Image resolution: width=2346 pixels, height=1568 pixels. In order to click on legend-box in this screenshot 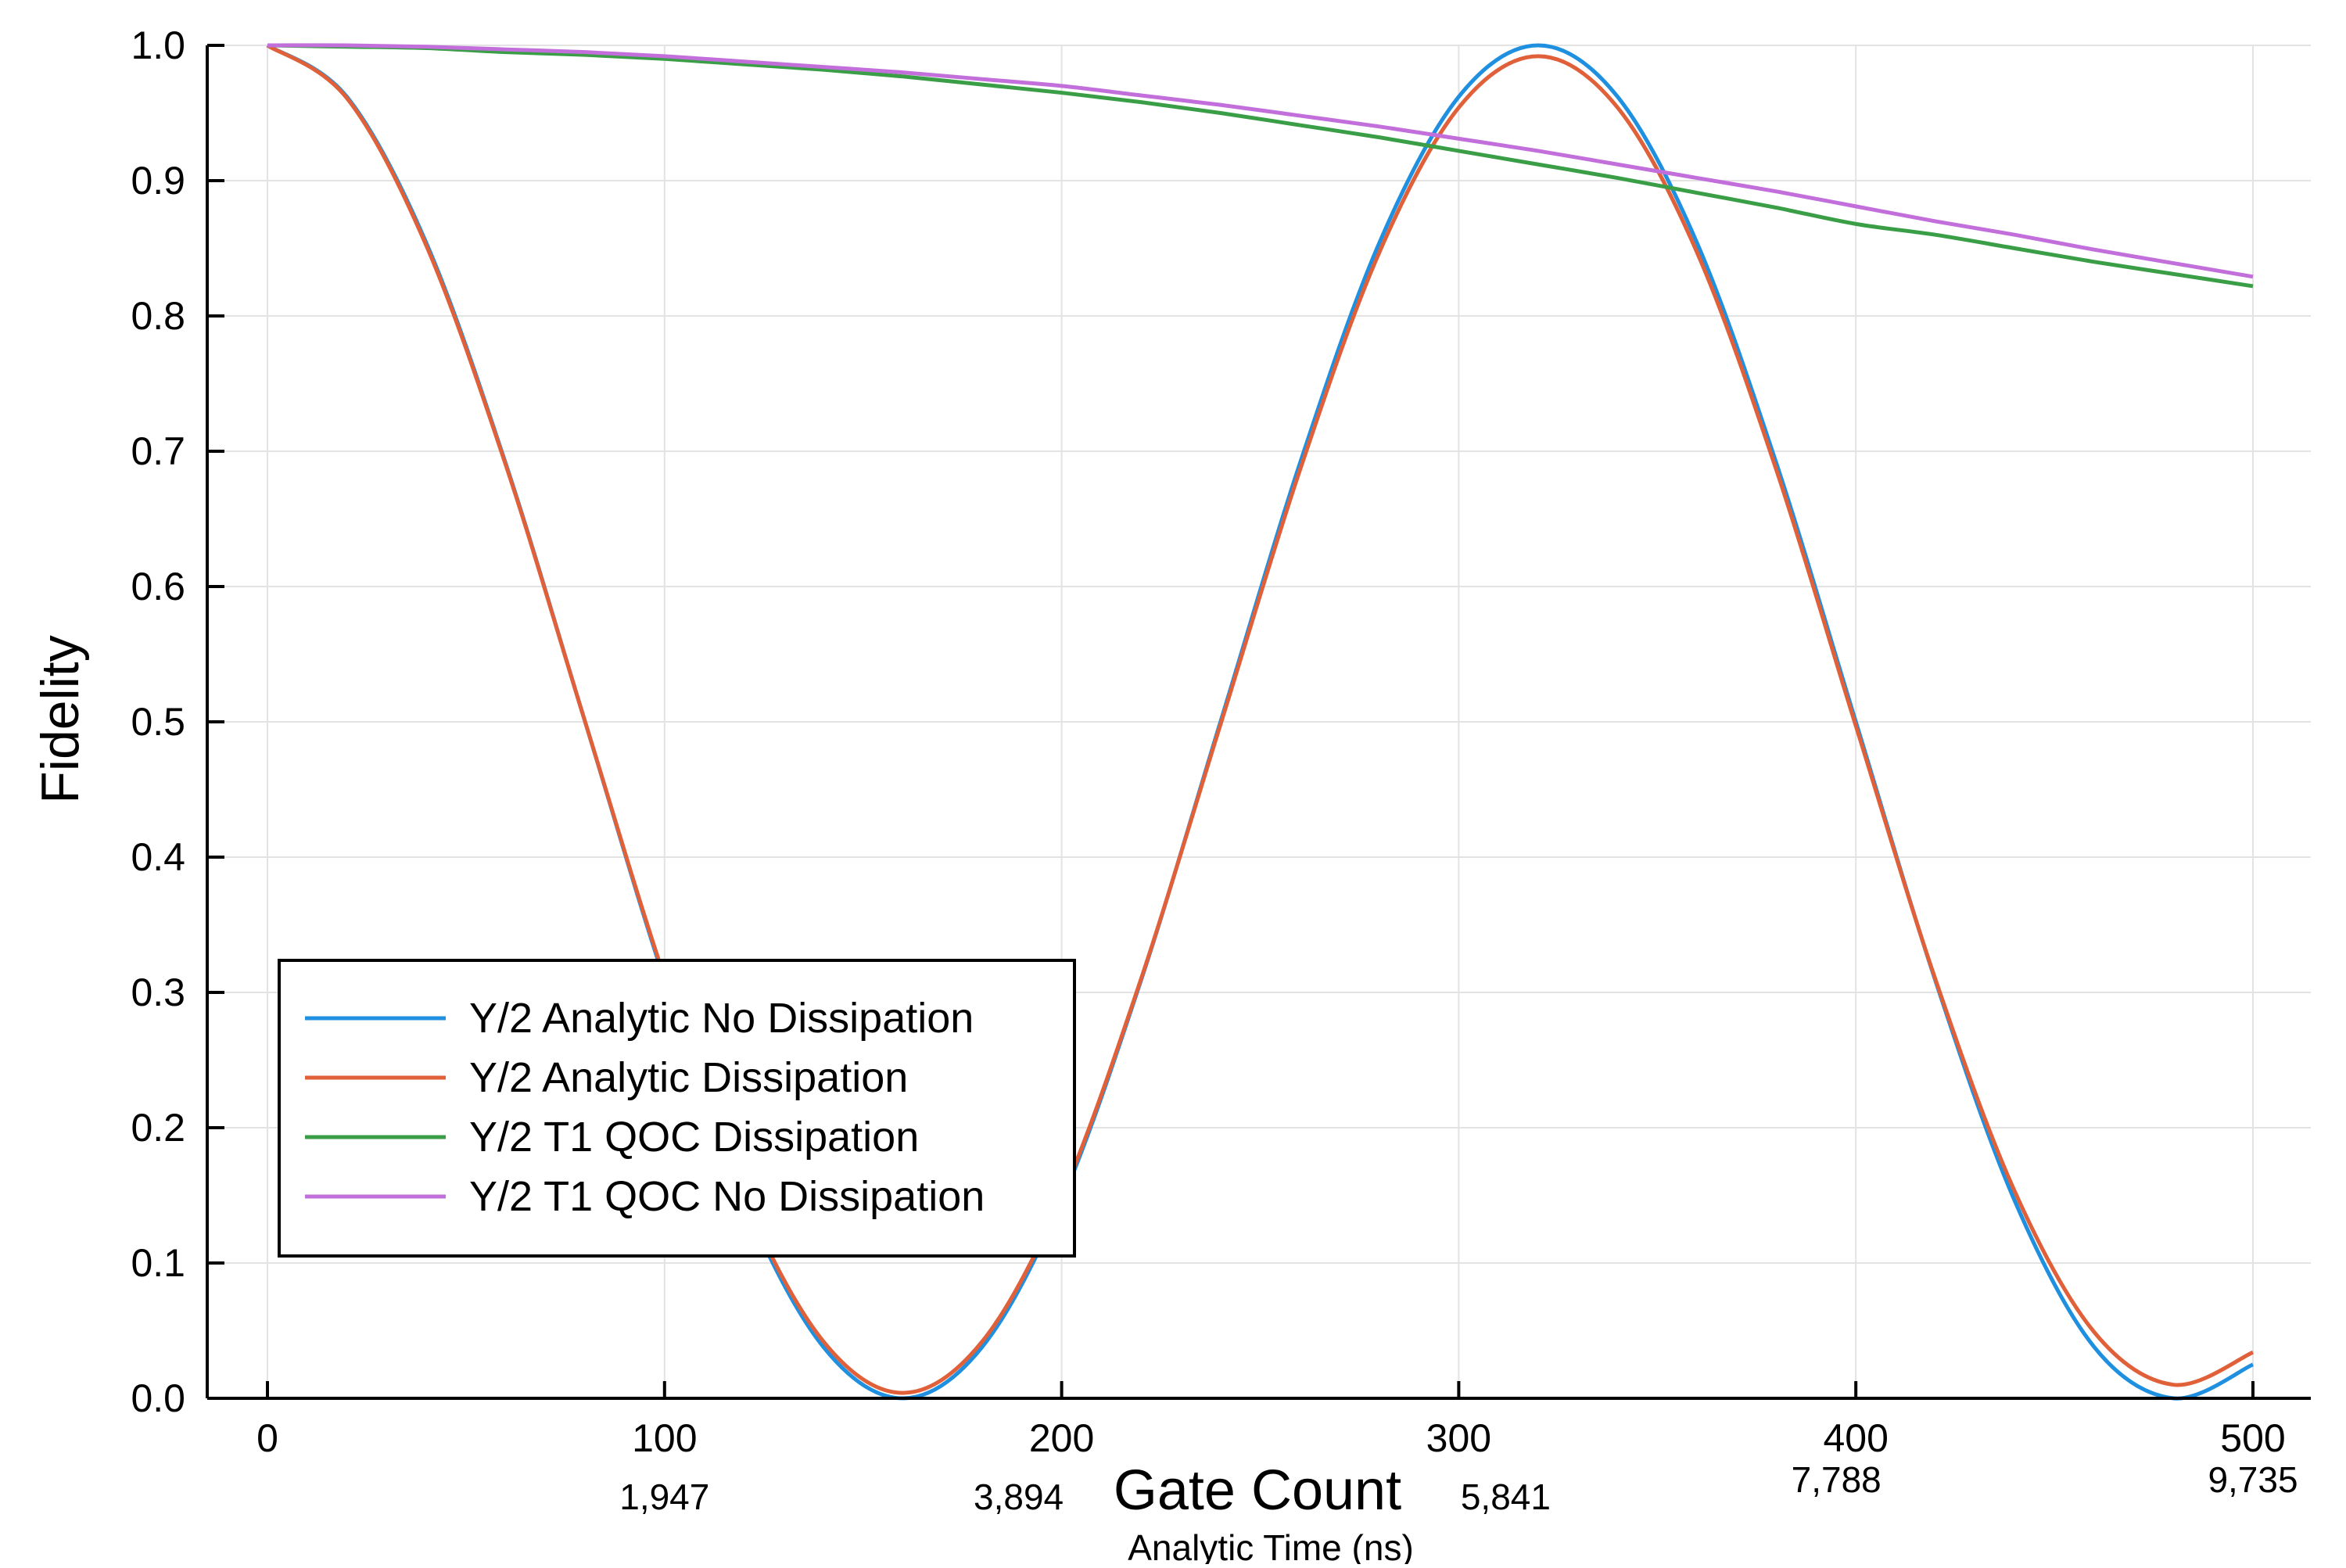, I will do `click(677, 1108)`.